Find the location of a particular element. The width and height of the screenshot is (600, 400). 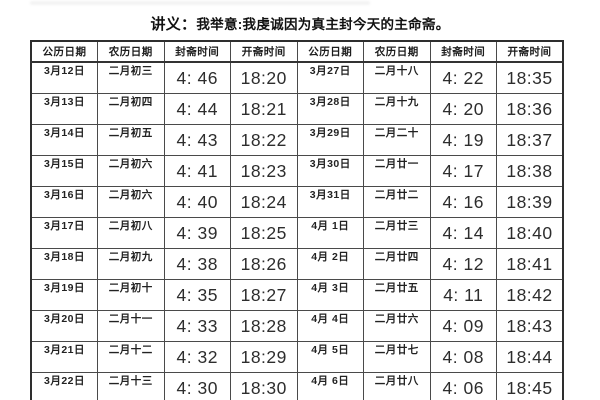

fast-start-time-cell: 4: 16 is located at coordinates (463, 202).